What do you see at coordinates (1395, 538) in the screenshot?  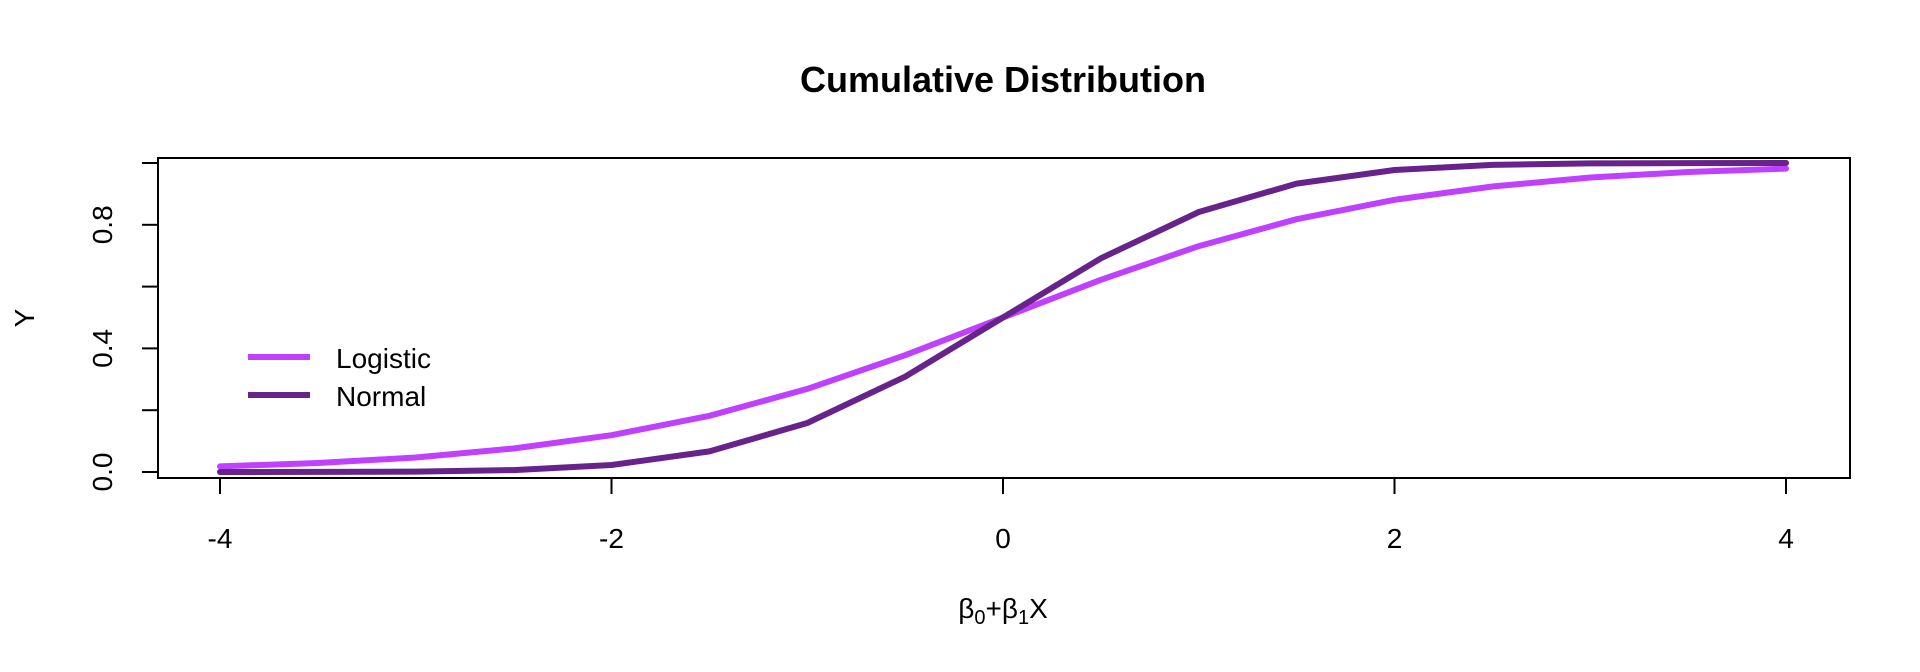 I see `x-tick-label: 2` at bounding box center [1395, 538].